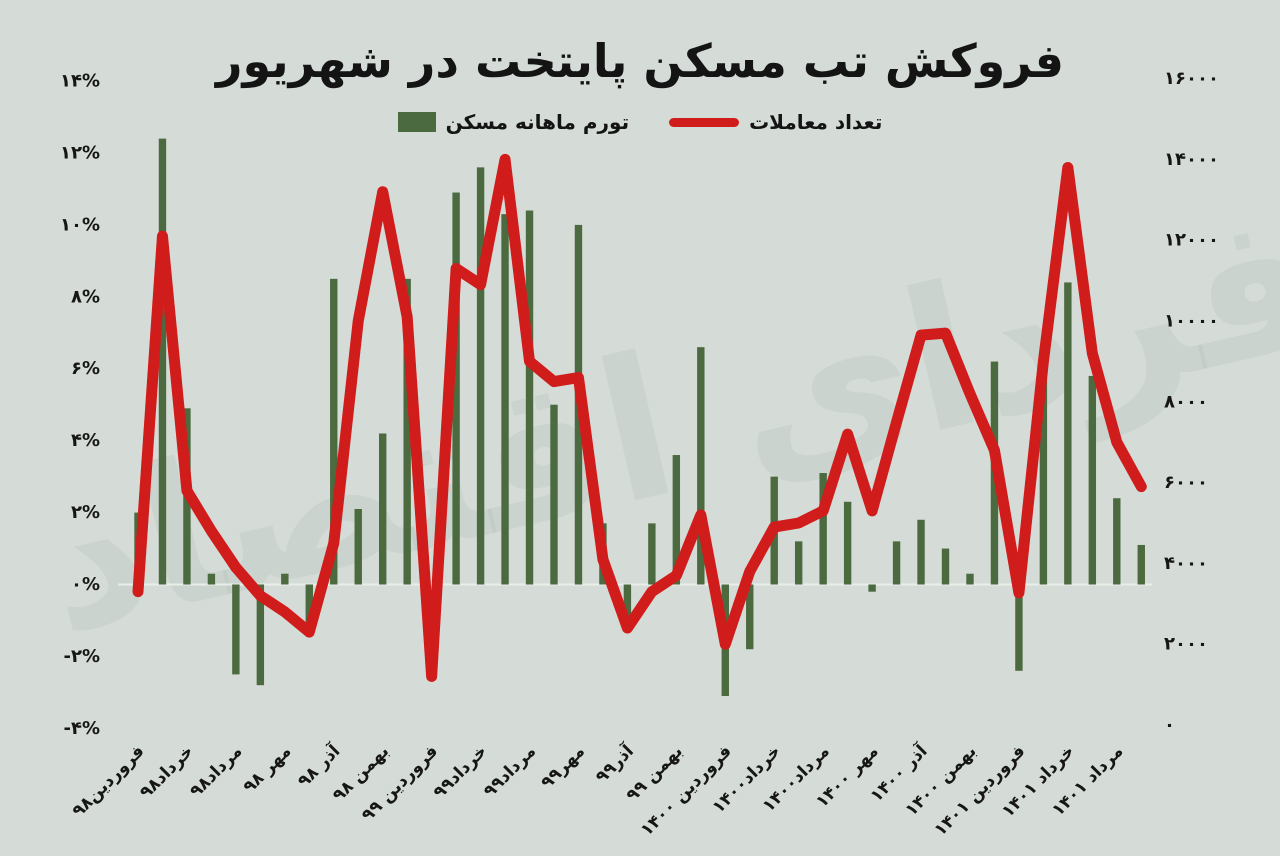 The image size is (1280, 856). I want to click on left-axis-tick: -۲%, so click(82, 656).